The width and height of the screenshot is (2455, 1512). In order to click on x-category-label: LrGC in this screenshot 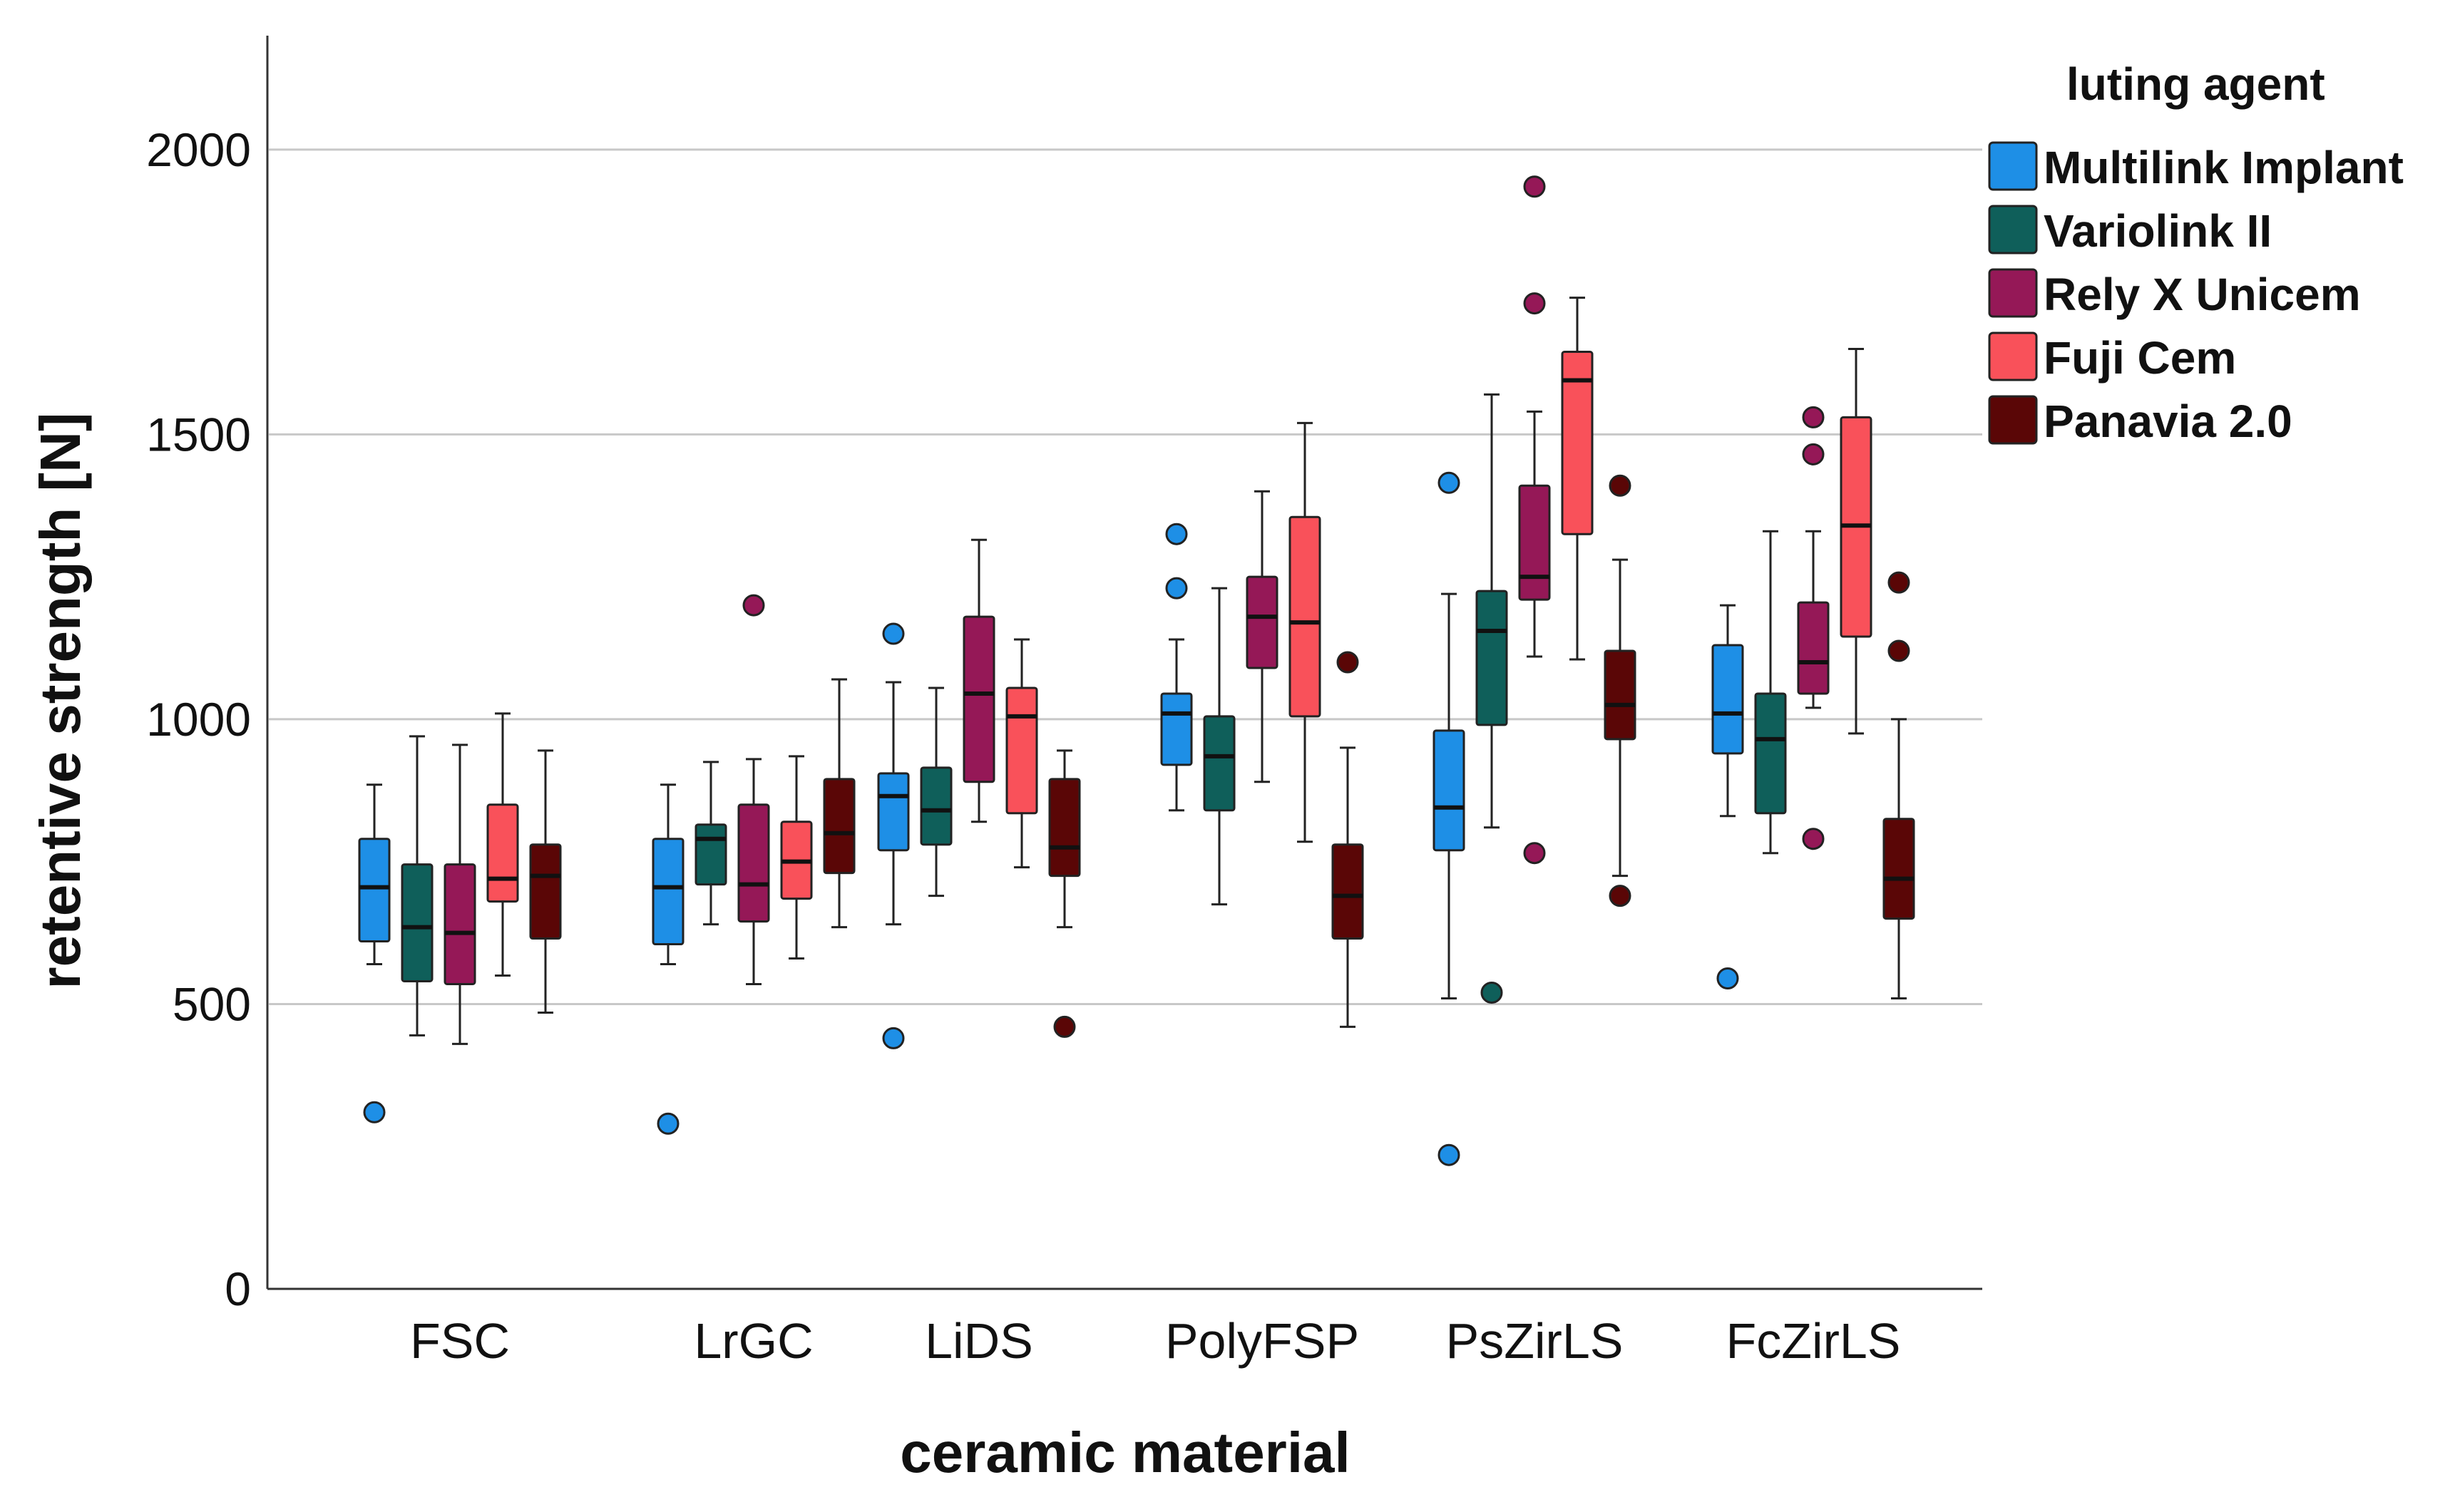, I will do `click(753, 1341)`.